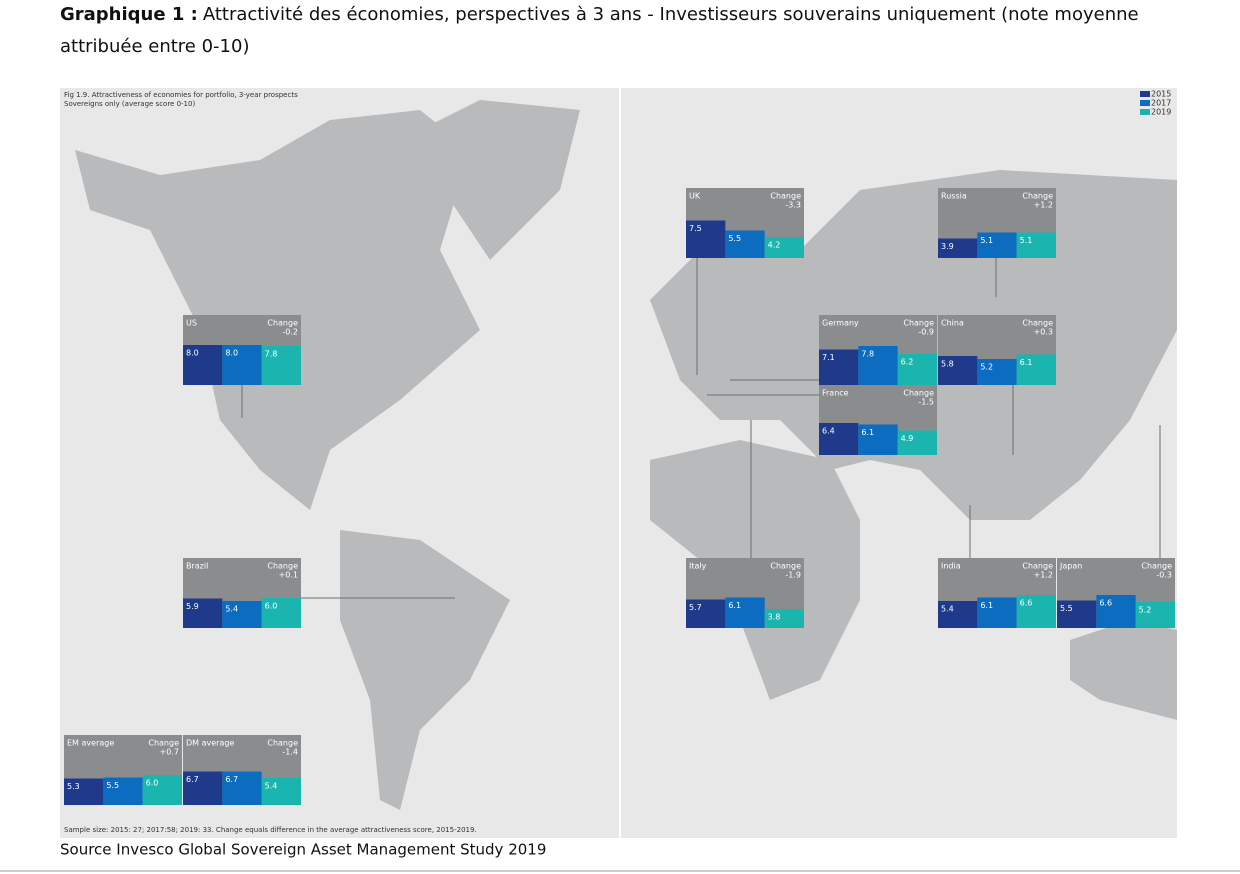 The width and height of the screenshot is (1240, 874). I want to click on change-value: +0.7, so click(169, 752).